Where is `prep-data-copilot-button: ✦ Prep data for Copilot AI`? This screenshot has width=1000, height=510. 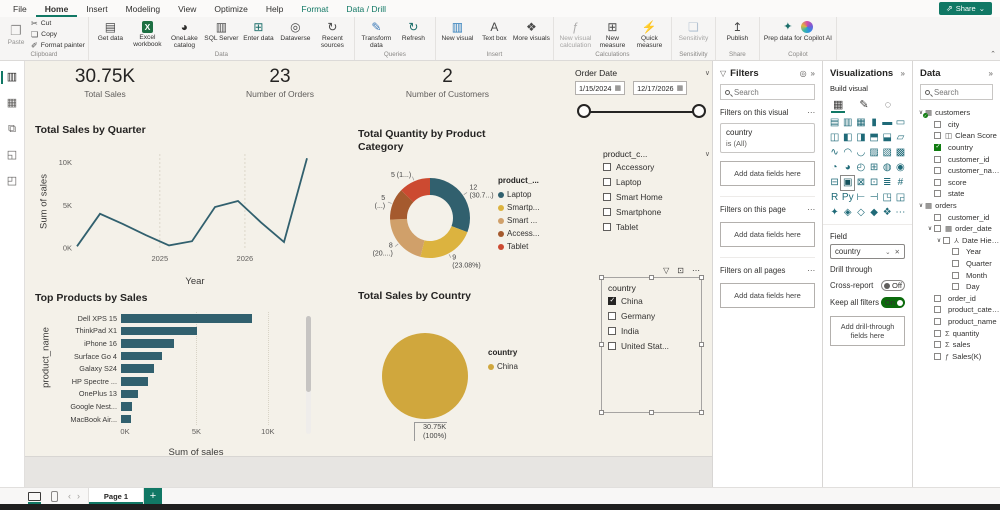 prep-data-copilot-button: ✦ Prep data for Copilot AI is located at coordinates (798, 31).